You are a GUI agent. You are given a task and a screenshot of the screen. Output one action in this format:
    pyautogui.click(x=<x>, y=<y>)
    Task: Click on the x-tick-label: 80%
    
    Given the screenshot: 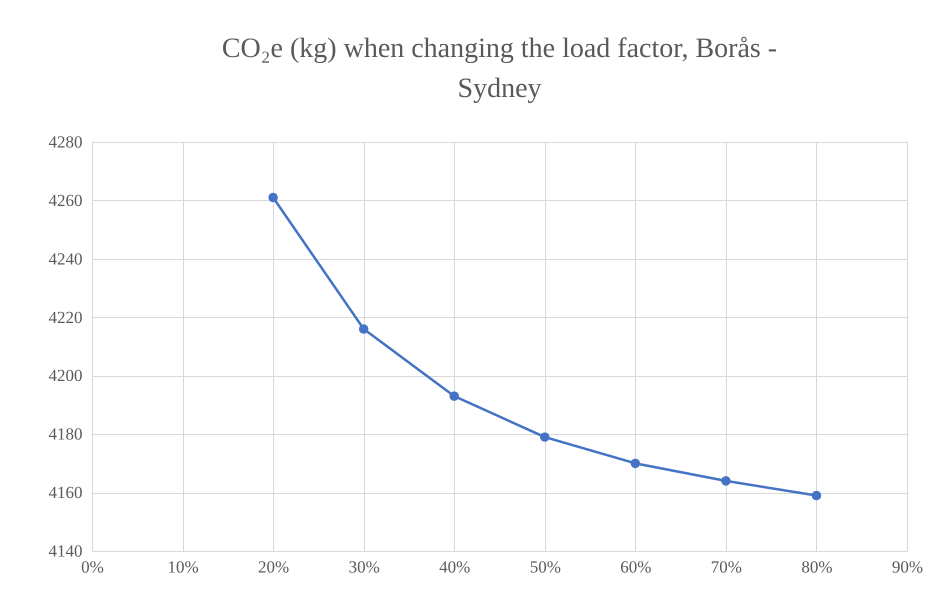 What is the action you would take?
    pyautogui.click(x=817, y=567)
    